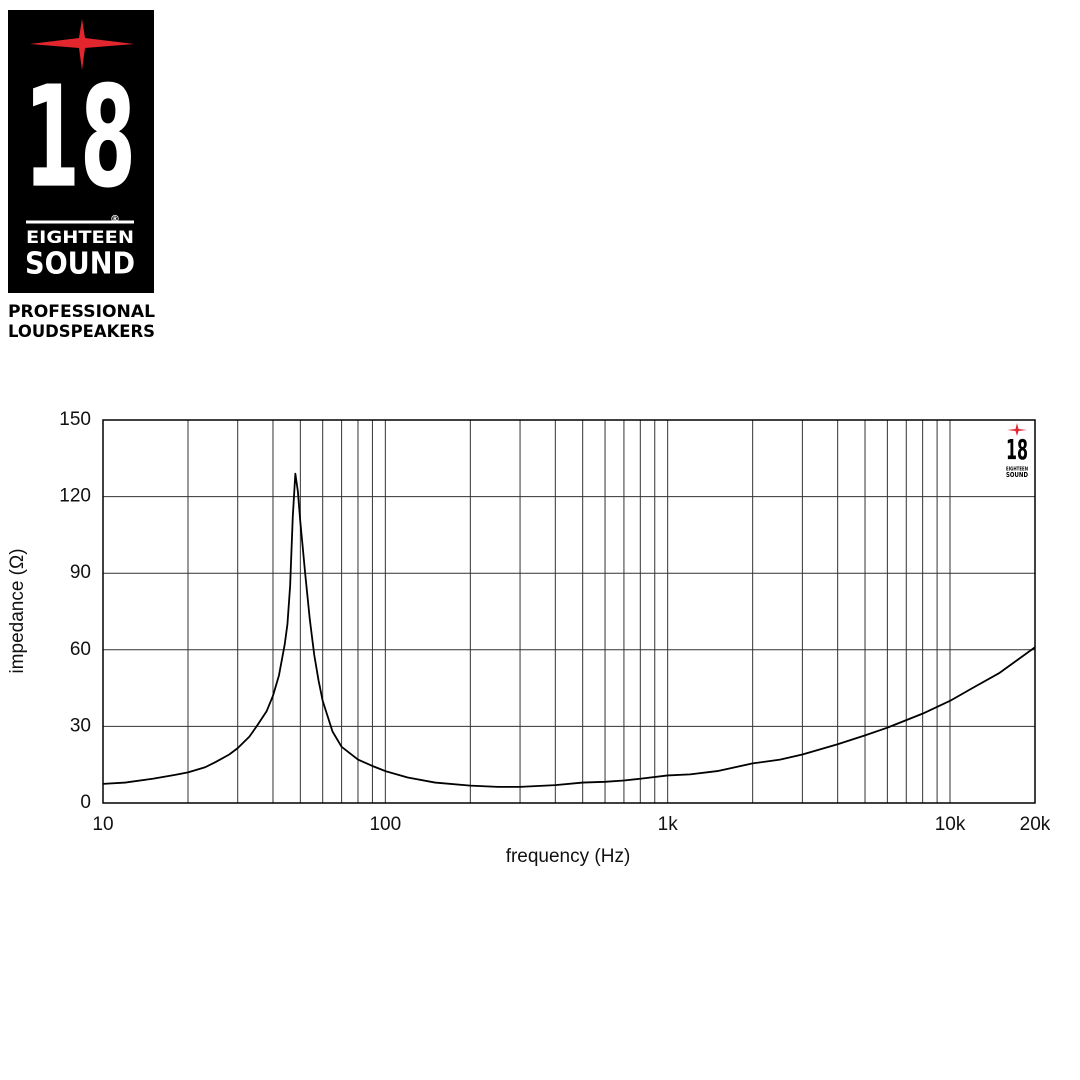 This screenshot has width=1080, height=1080. Describe the element at coordinates (1017, 449) in the screenshot. I see `inset-number: 18` at that location.